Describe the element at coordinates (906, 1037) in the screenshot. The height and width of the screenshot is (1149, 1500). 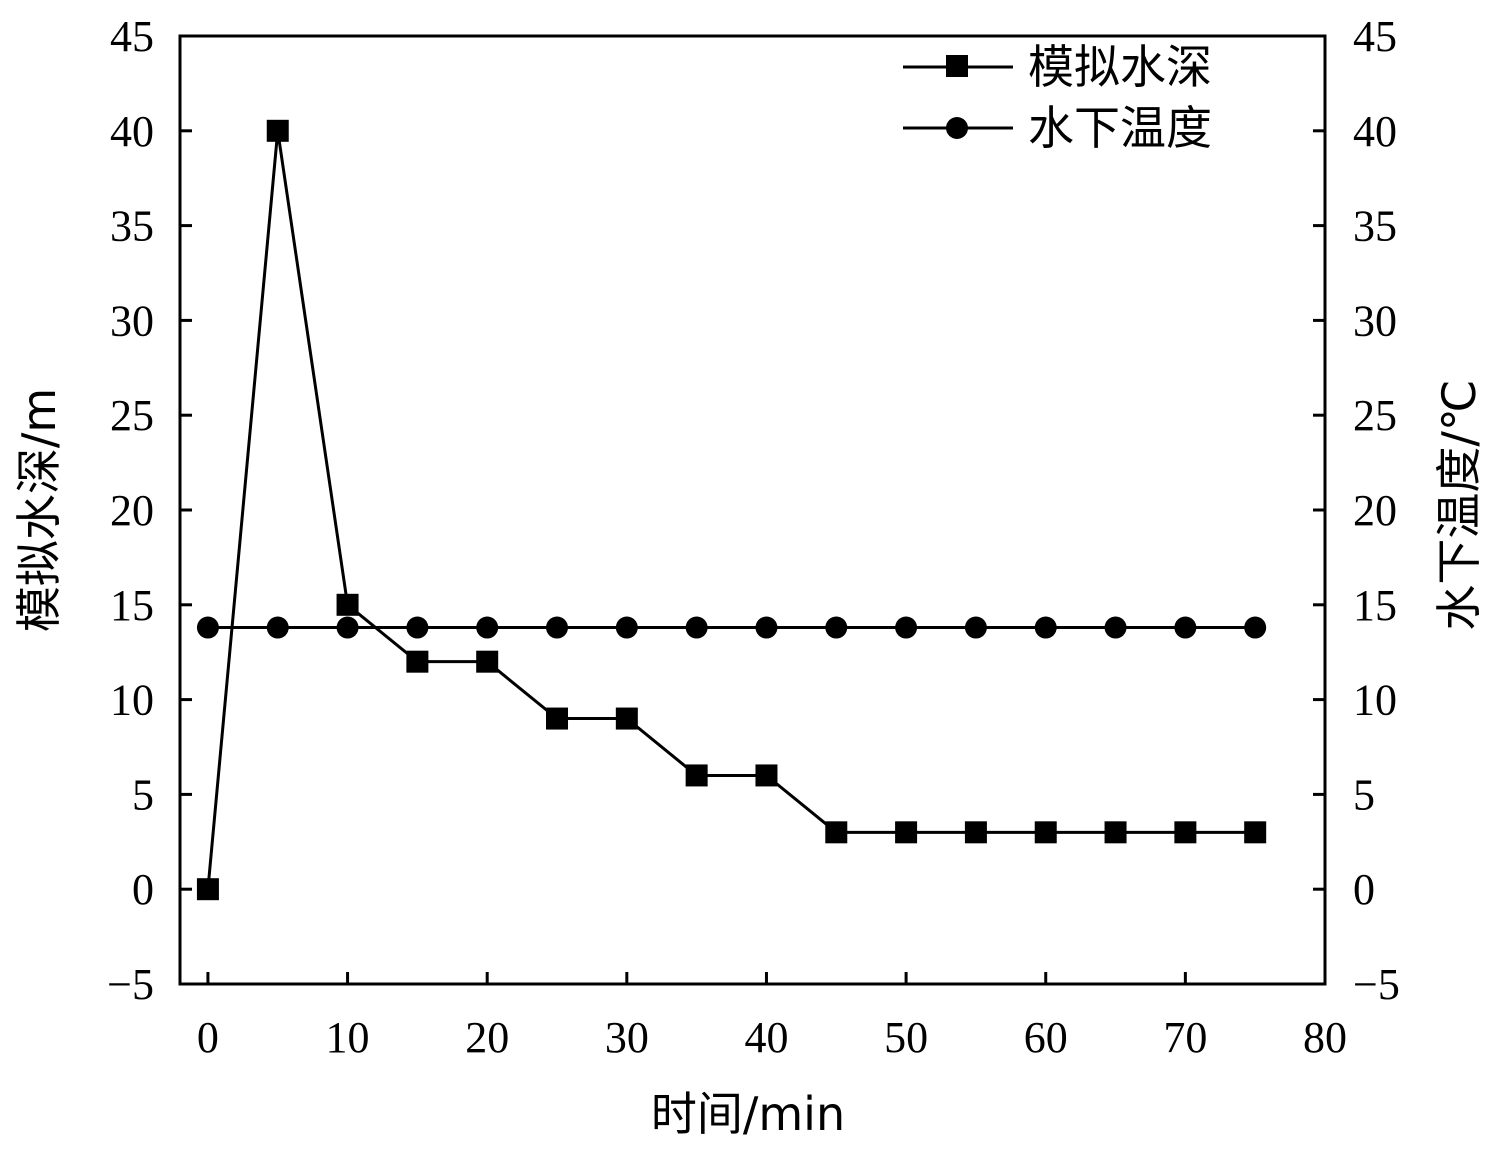
I see `x-tick-label: 50` at that location.